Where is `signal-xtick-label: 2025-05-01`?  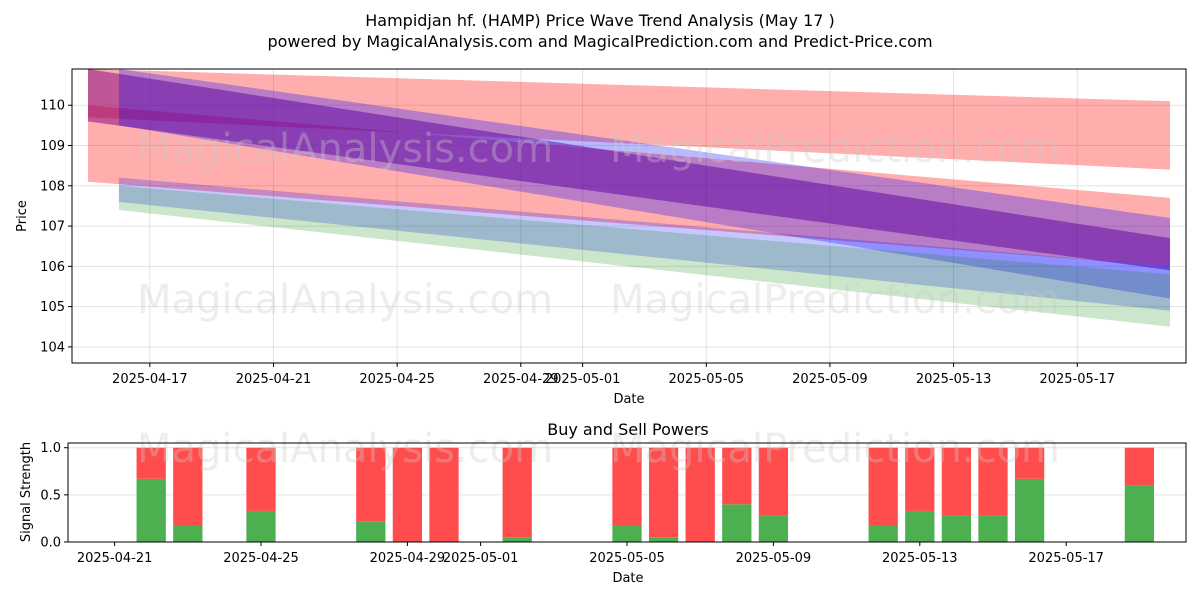
signal-xtick-label: 2025-05-01 is located at coordinates (481, 558).